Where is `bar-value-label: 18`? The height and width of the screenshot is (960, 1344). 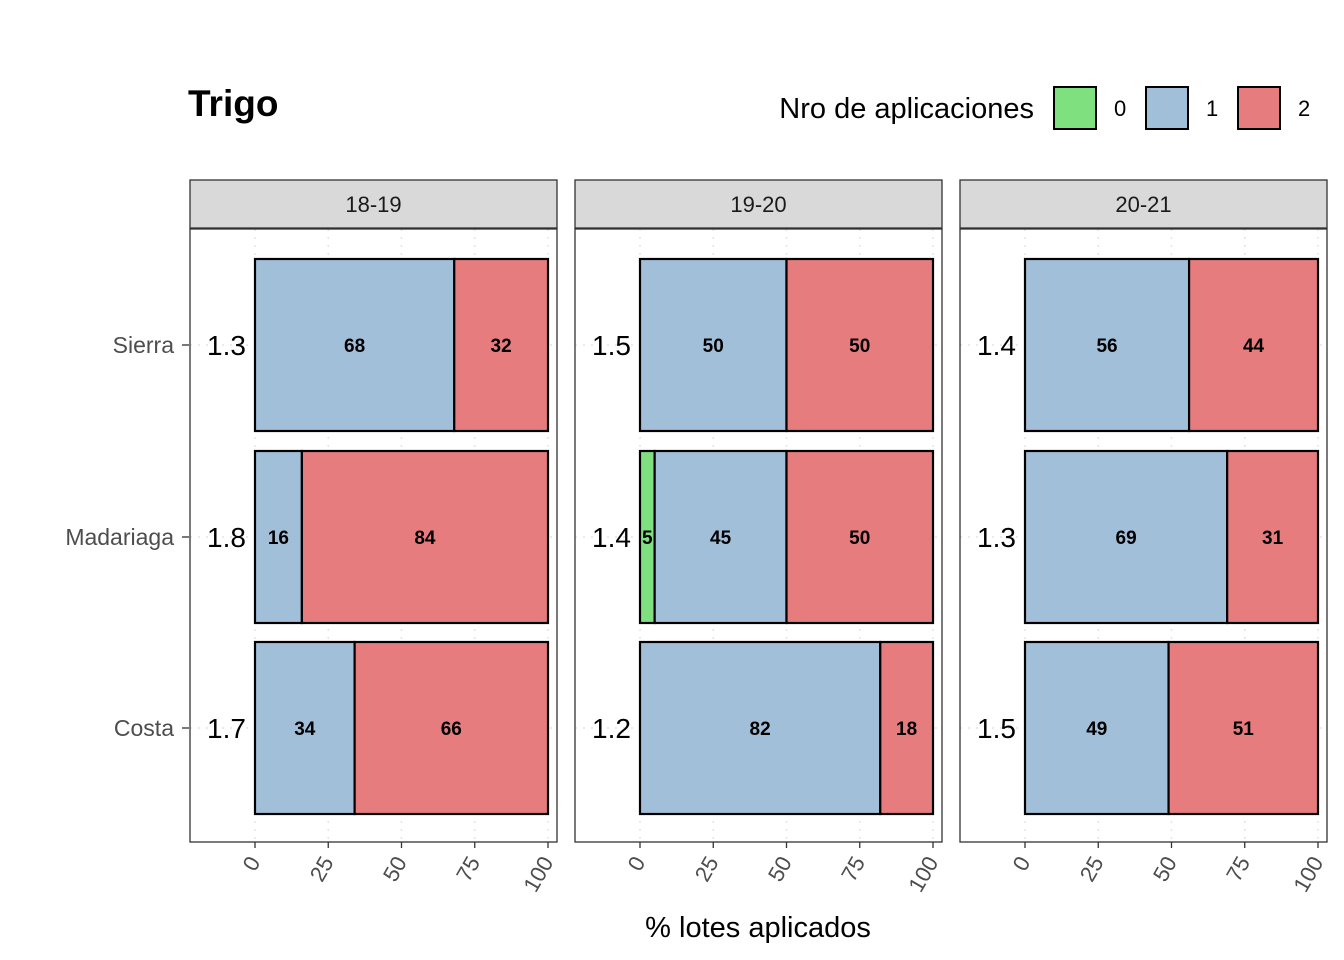 bar-value-label: 18 is located at coordinates (906, 729).